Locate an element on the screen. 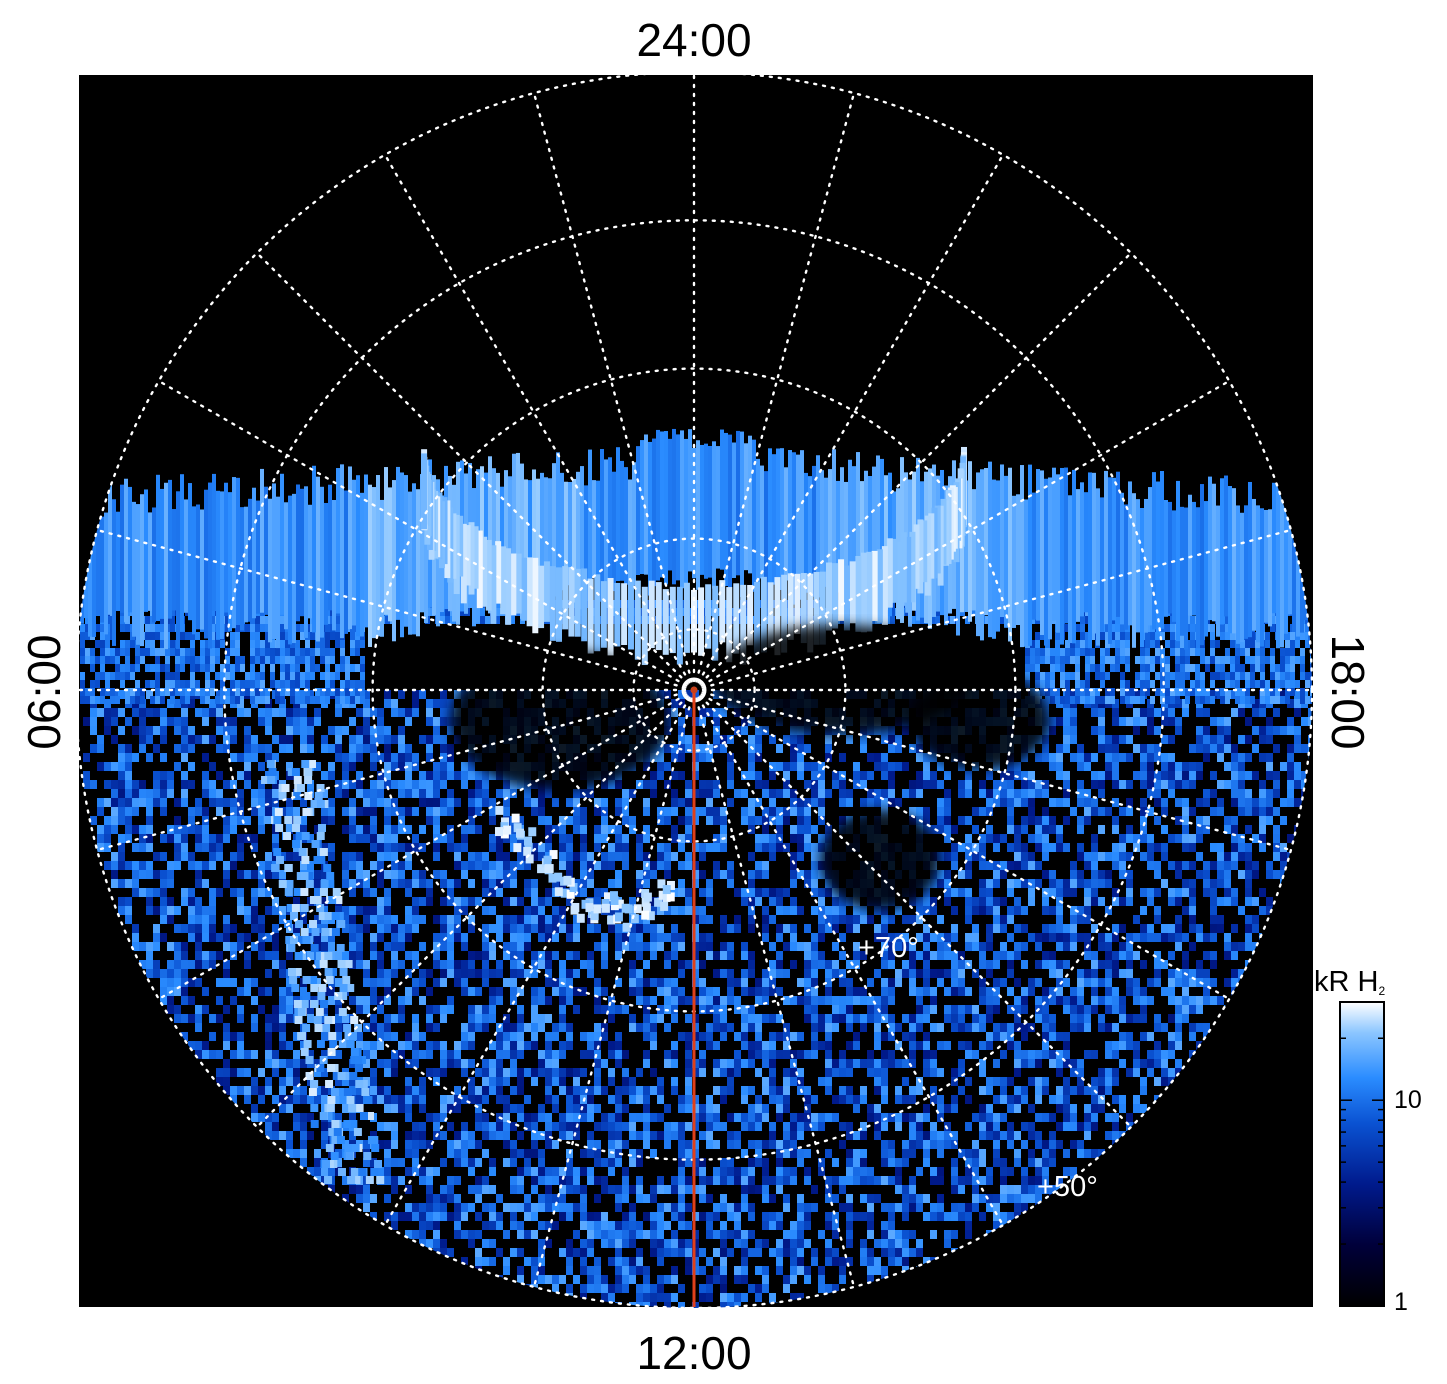  latitude-label-70: +70° is located at coordinates (888, 948).